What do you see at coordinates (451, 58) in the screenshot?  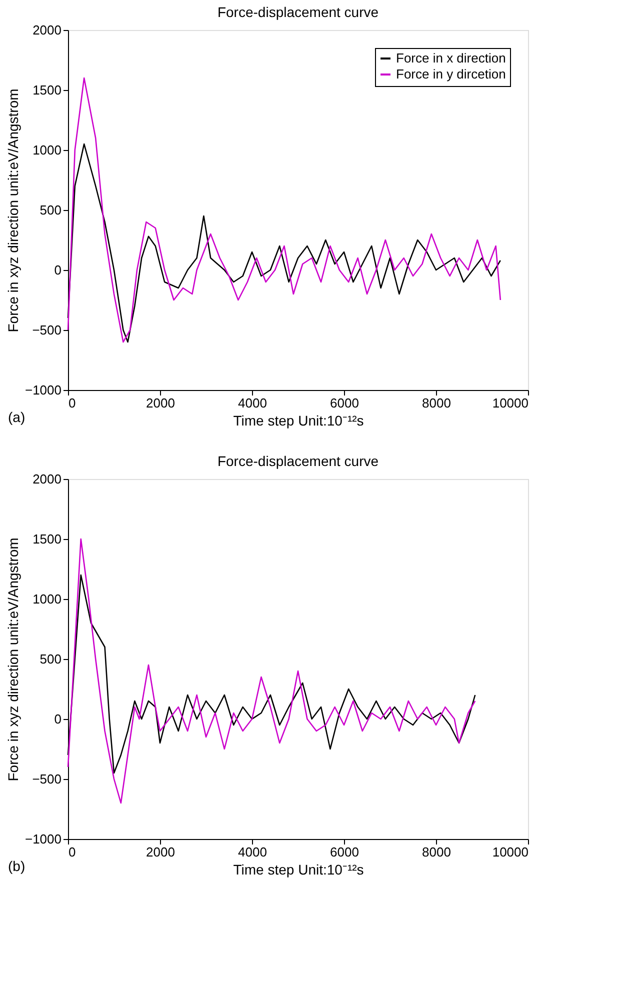 I see `legend-label: Force in x direction` at bounding box center [451, 58].